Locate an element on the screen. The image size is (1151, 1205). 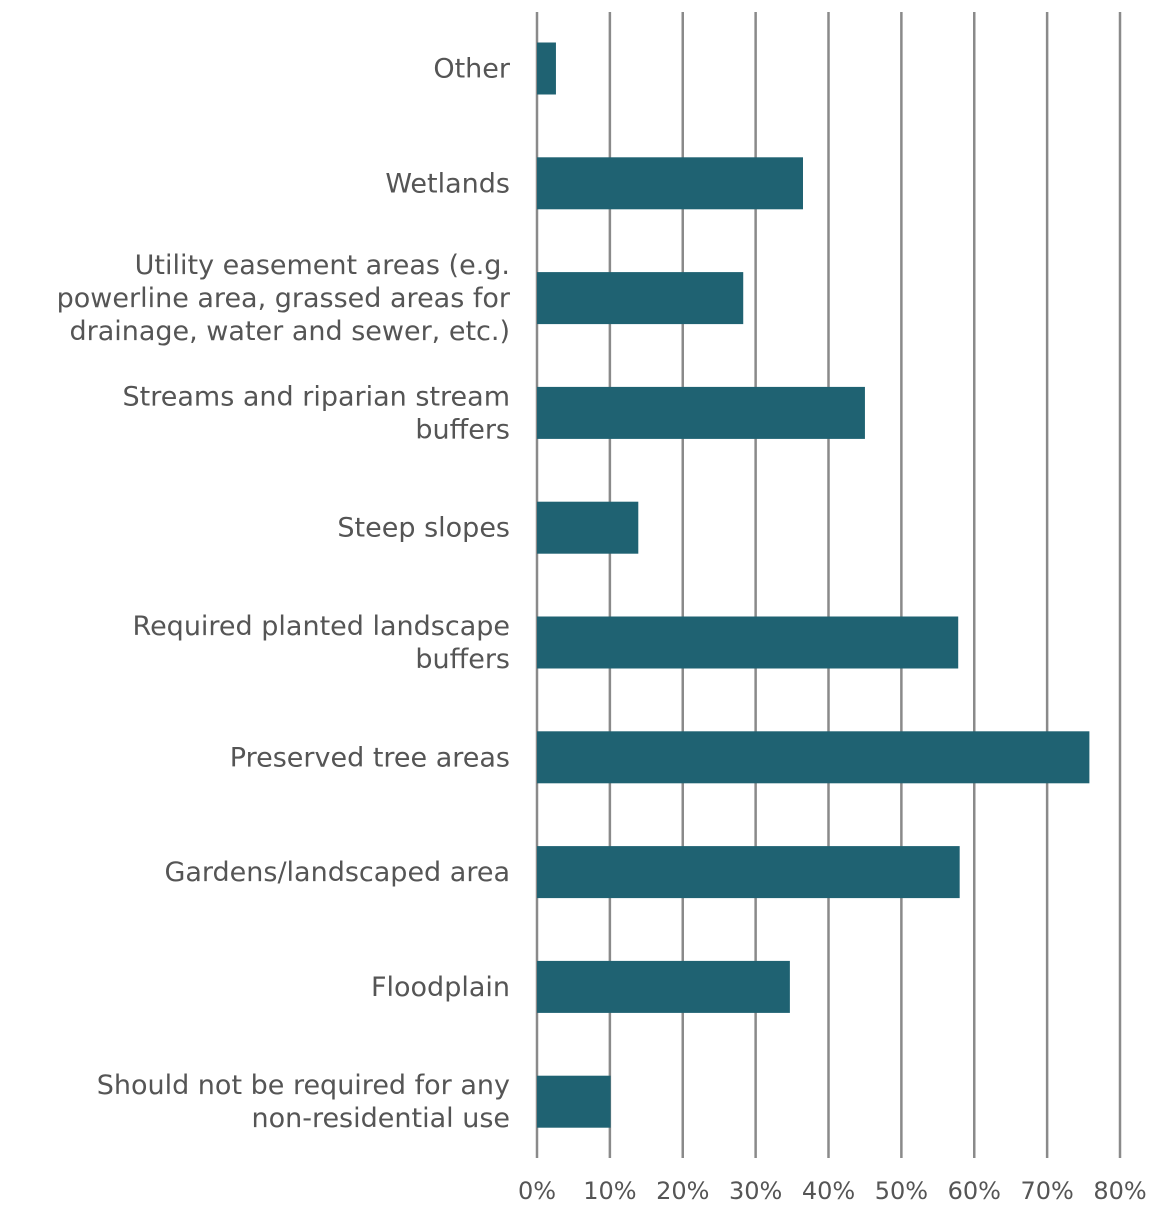
x-tick-label: 80% is located at coordinates (1119, 1191).